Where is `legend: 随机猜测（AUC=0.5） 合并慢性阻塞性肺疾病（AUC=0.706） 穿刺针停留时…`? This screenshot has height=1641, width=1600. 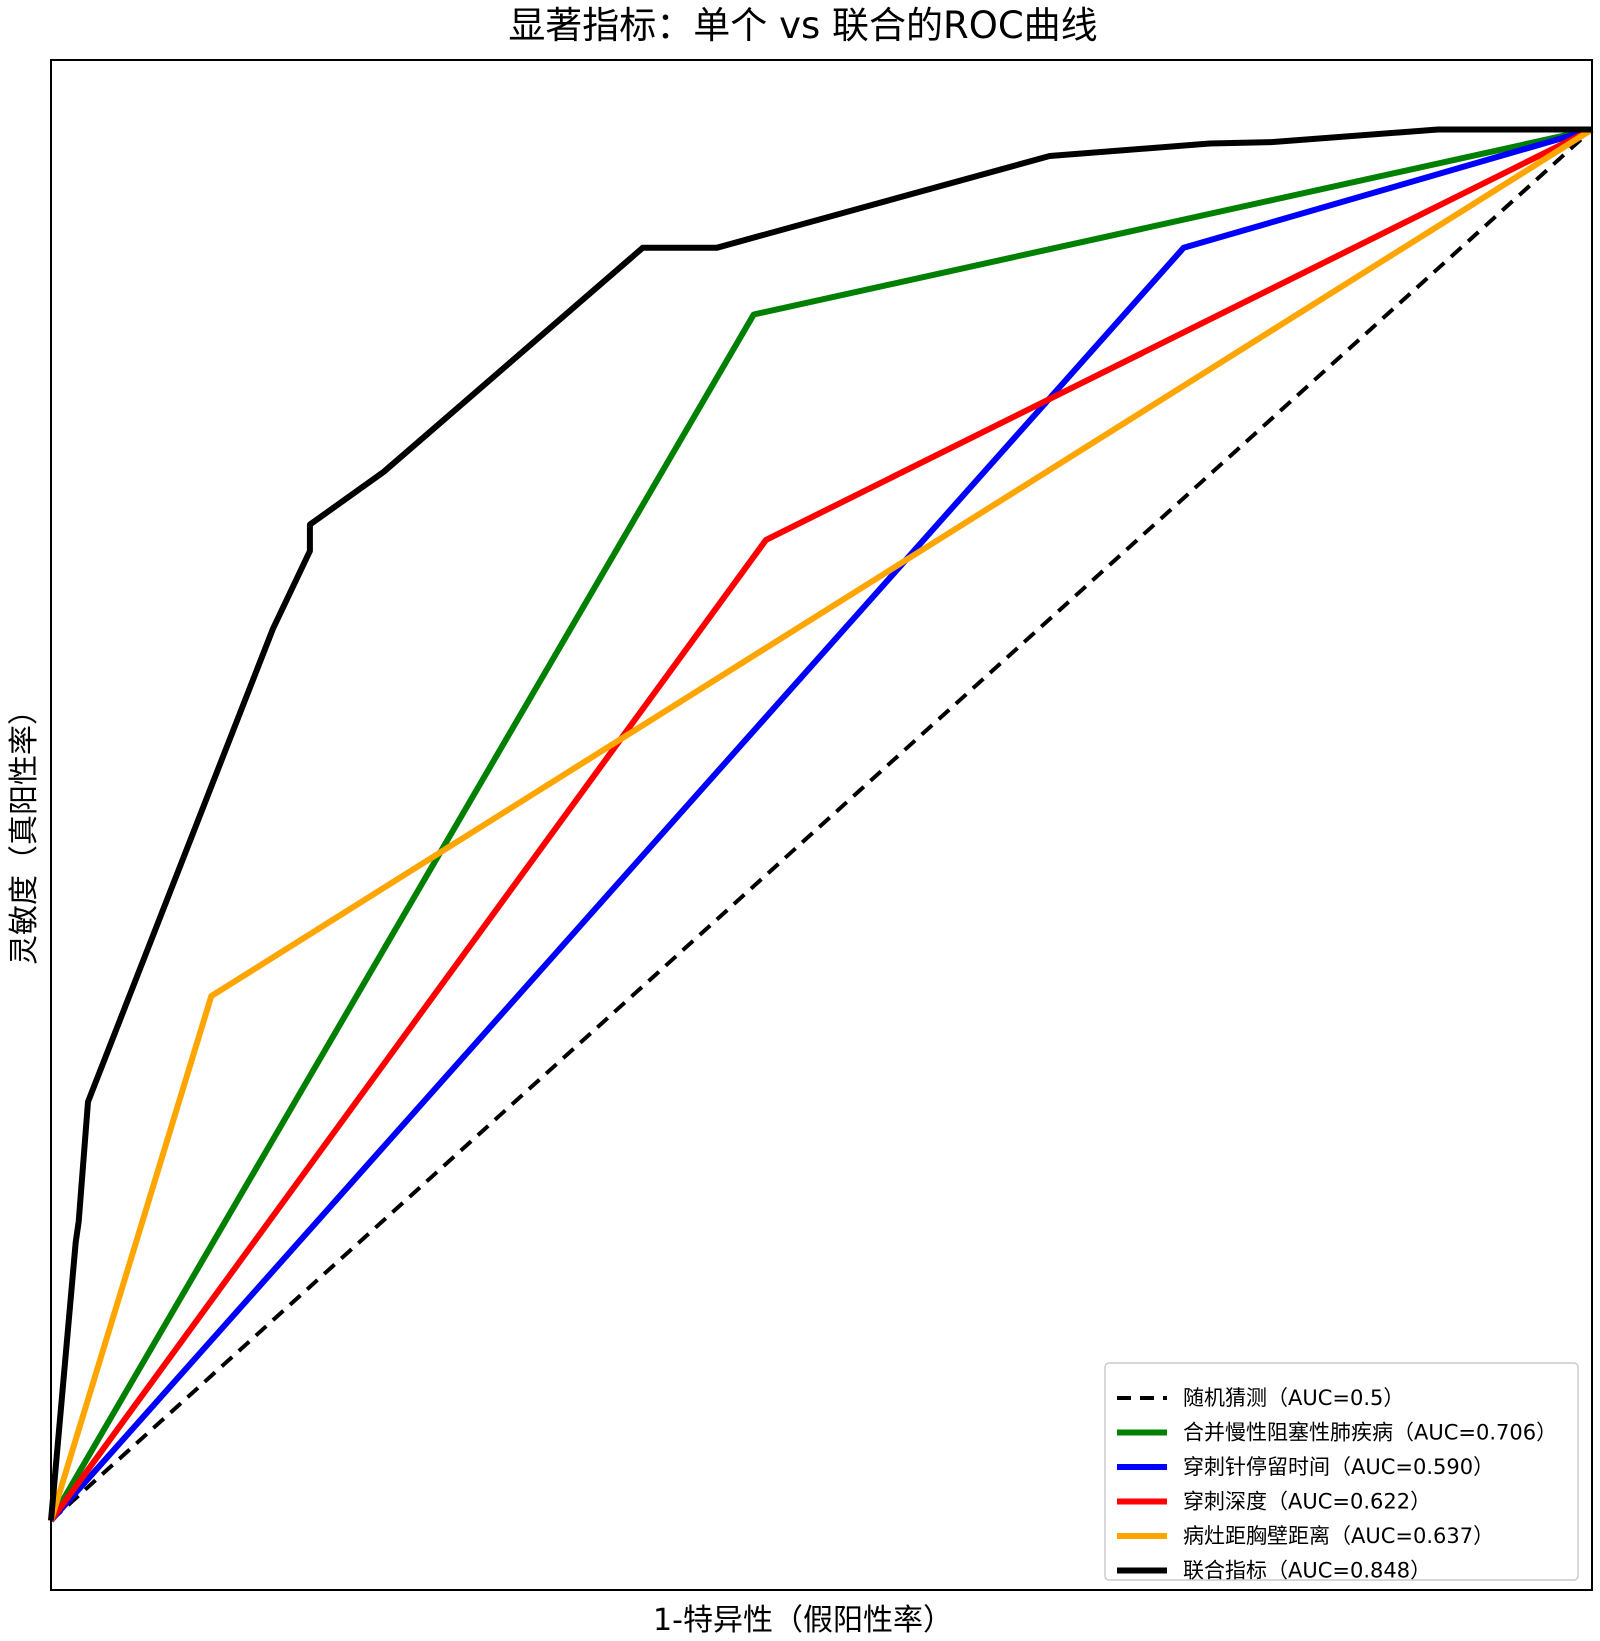
legend: 随机猜测（AUC=0.5） 合并慢性阻塞性肺疾病（AUC=0.706） 穿刺针停留时… is located at coordinates (1341, 1472).